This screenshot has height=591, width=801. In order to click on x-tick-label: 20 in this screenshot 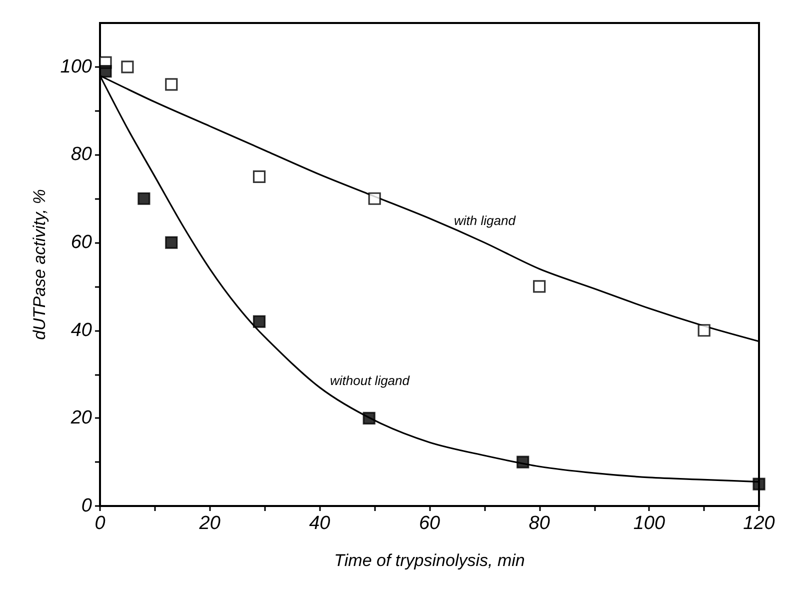, I will do `click(209, 523)`.